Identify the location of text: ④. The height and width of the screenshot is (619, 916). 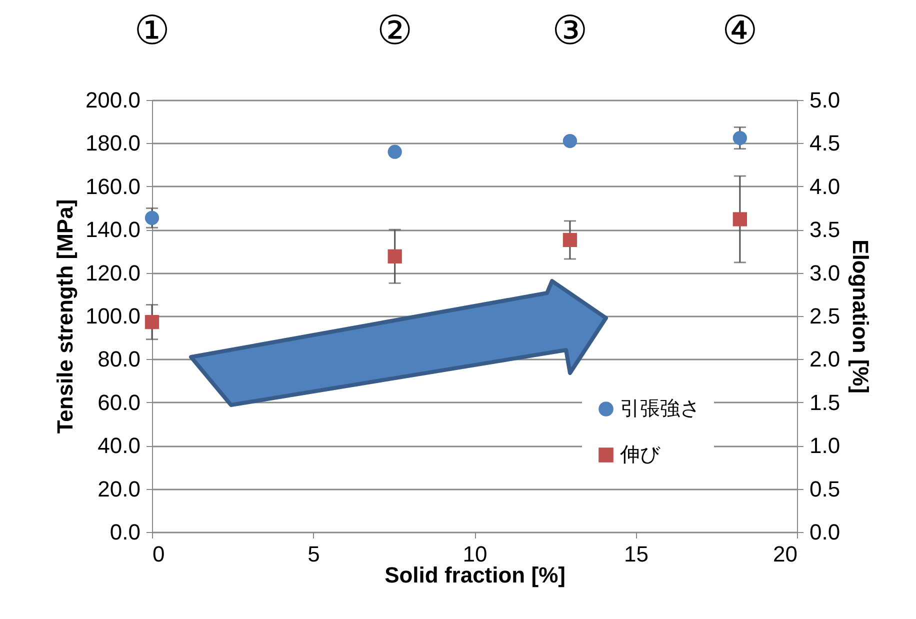
(740, 31).